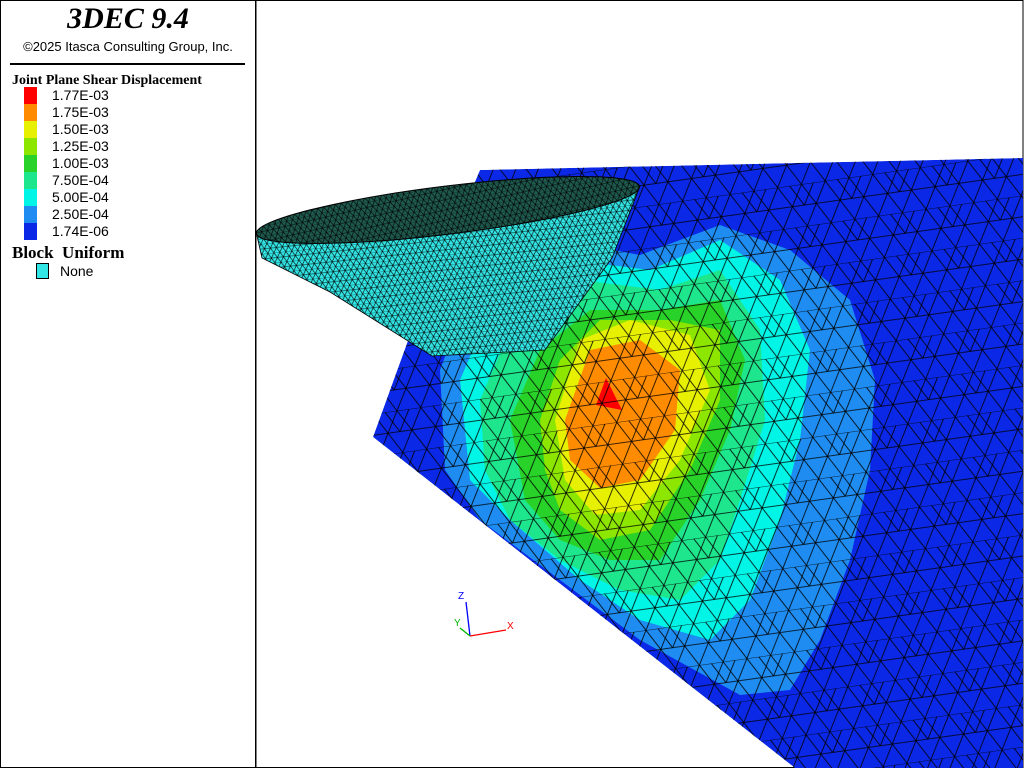 The height and width of the screenshot is (768, 1024). I want to click on legend-label: 2.50E-04, so click(80, 214).